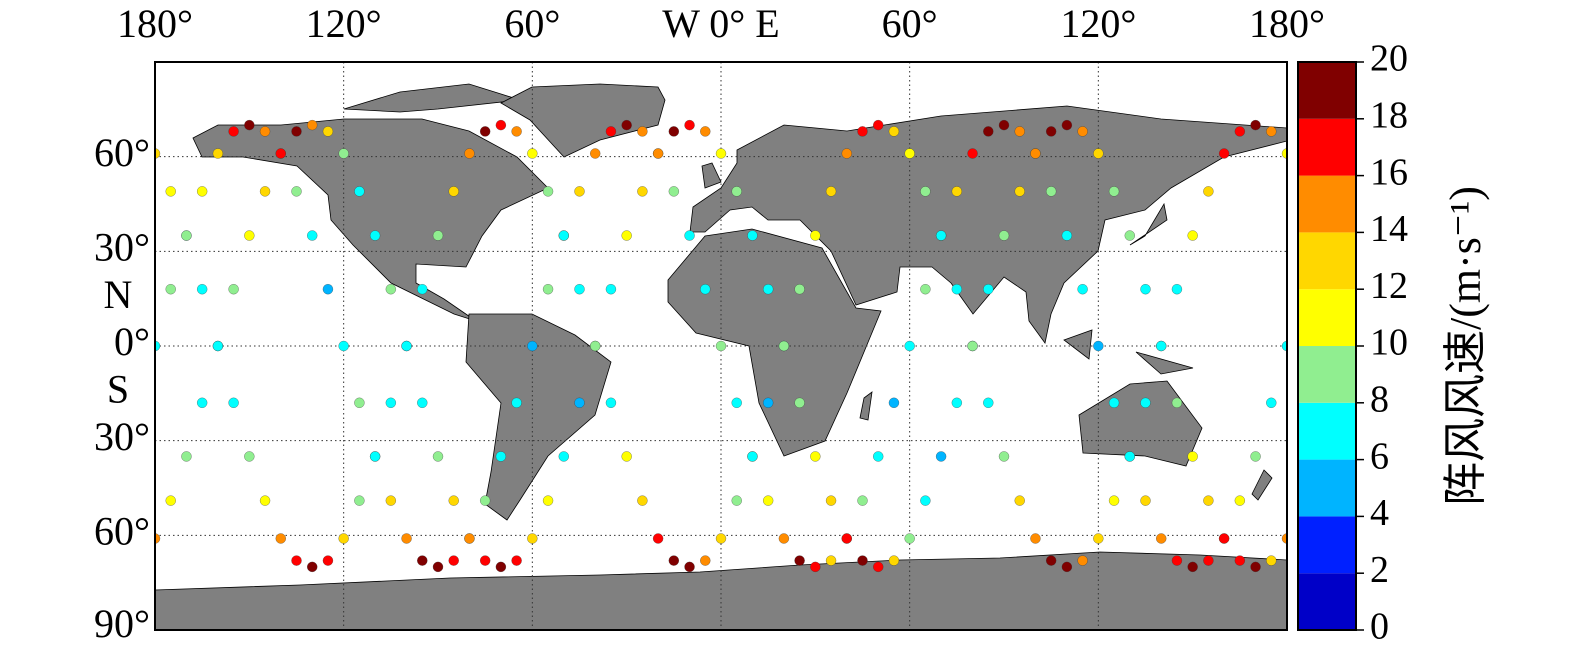 The width and height of the screenshot is (1575, 670). I want to click on colorbar-tick-label: 16, so click(1389, 172).